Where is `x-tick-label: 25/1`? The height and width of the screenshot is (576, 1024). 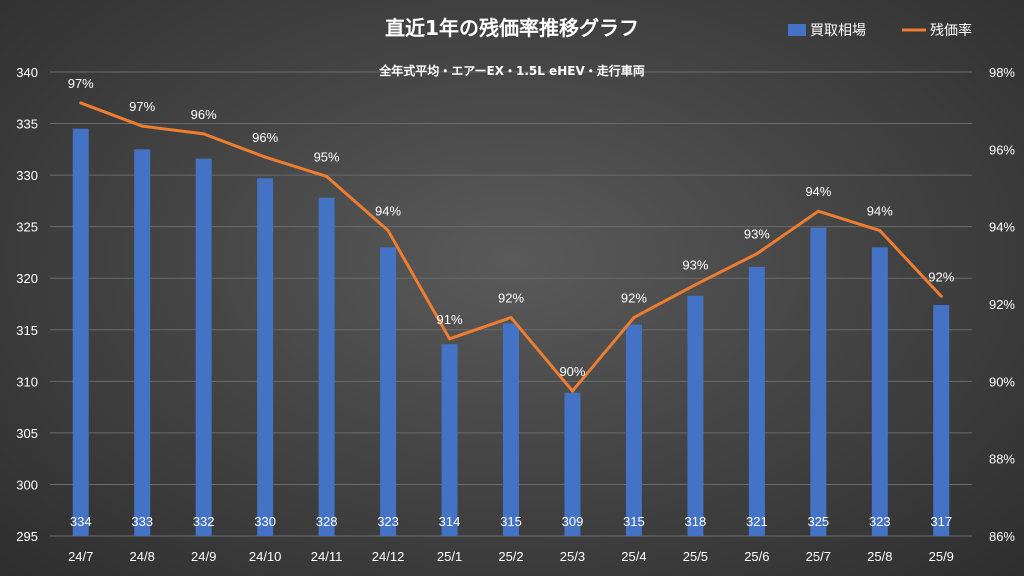
x-tick-label: 25/1 is located at coordinates (449, 556).